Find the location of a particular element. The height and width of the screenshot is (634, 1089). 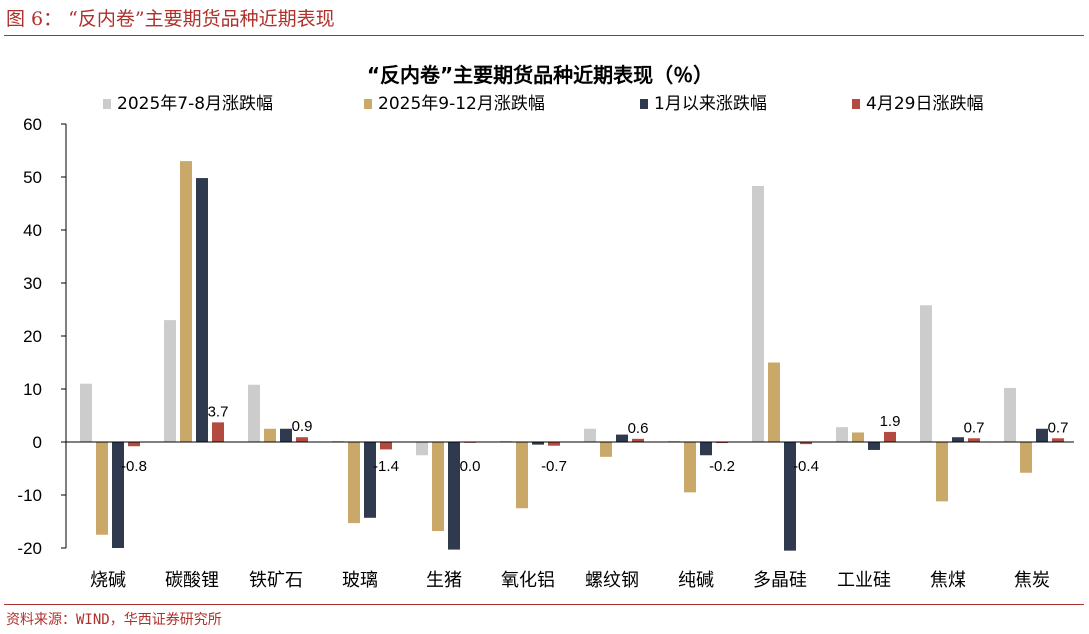

bar-玻璃-2 is located at coordinates (354, 483).